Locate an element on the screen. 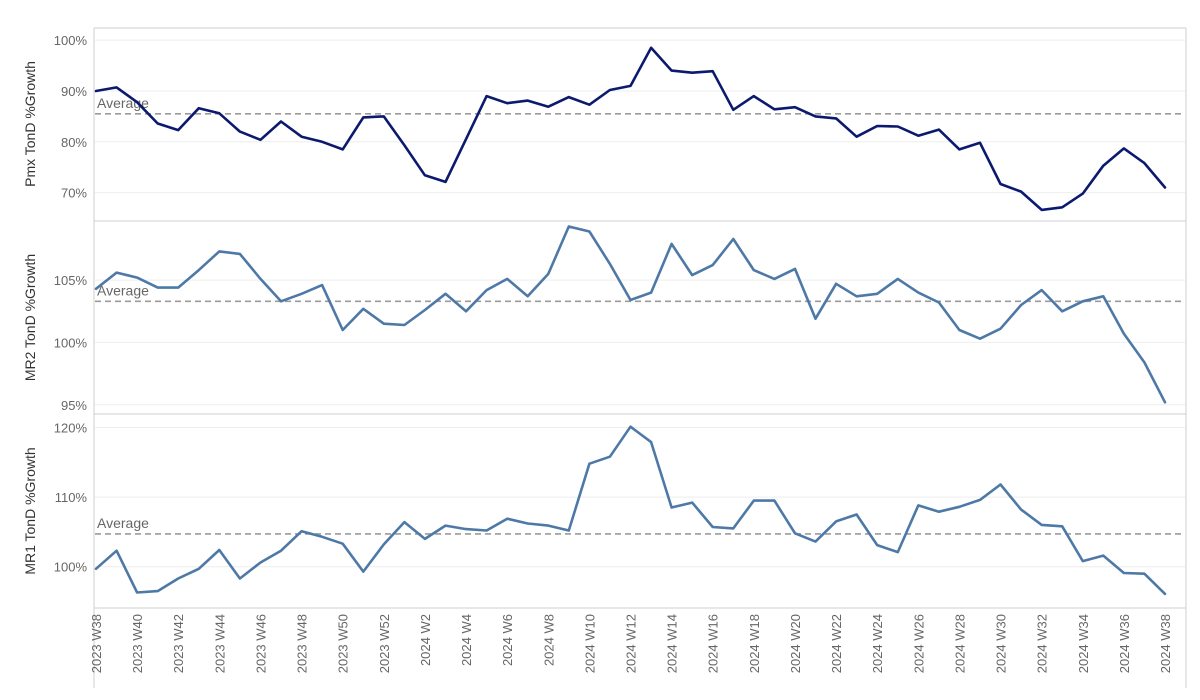 This screenshot has height=700, width=1200. average-label: Average is located at coordinates (123, 103).